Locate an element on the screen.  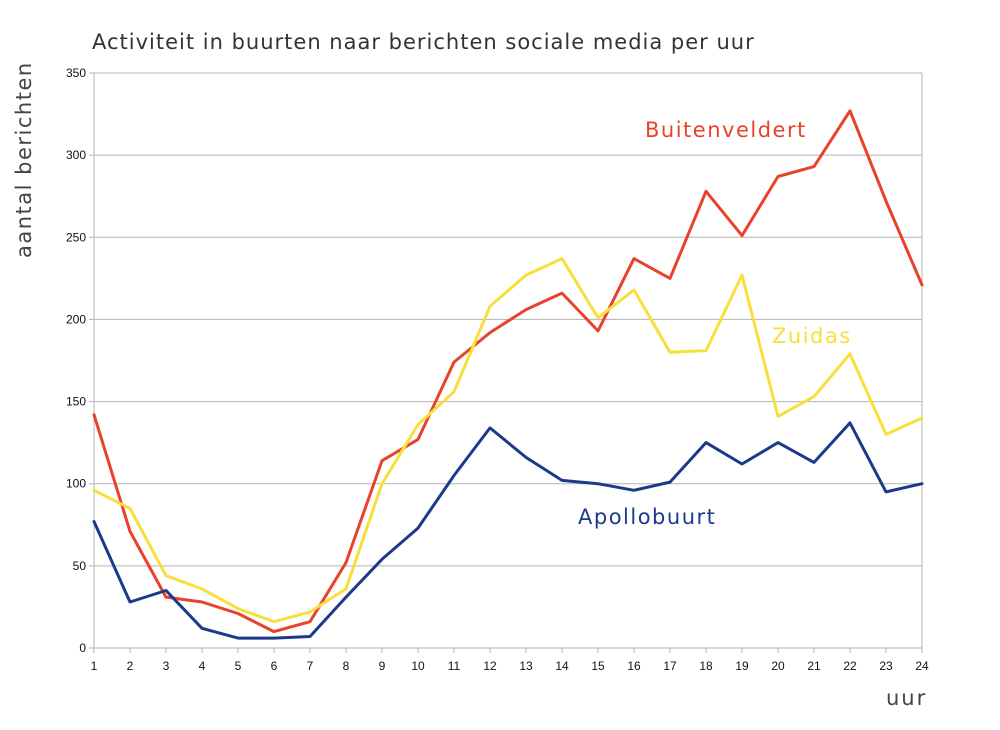
x-tick-label: 13 is located at coordinates (526, 666).